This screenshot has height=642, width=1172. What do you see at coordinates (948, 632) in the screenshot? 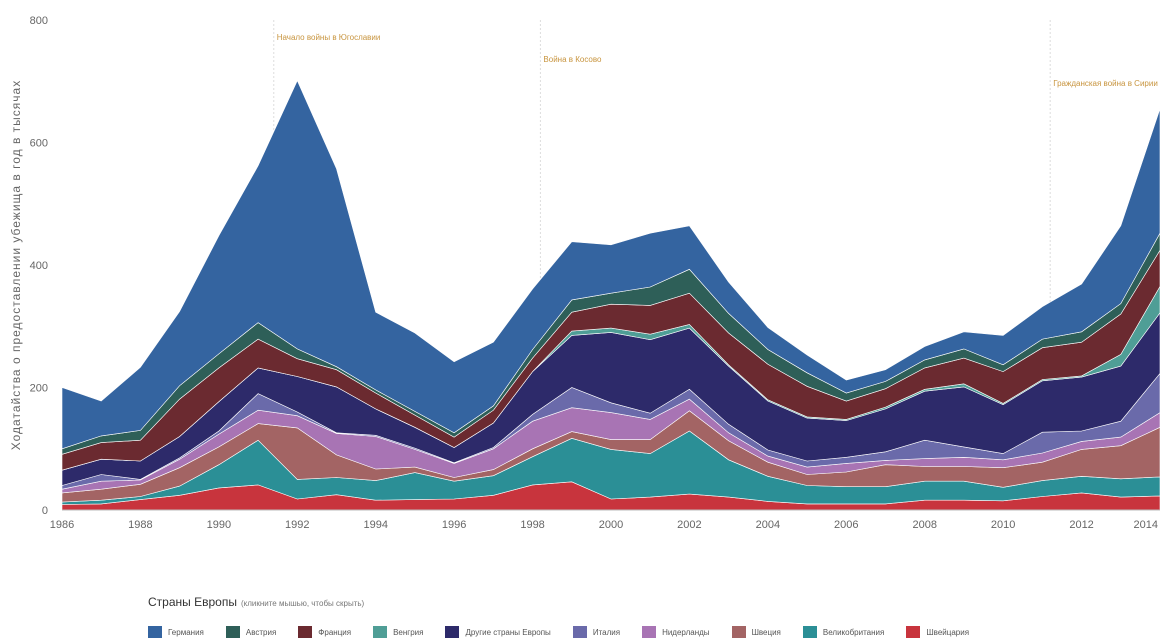
I see `legend-label: Швейцария` at bounding box center [948, 632].